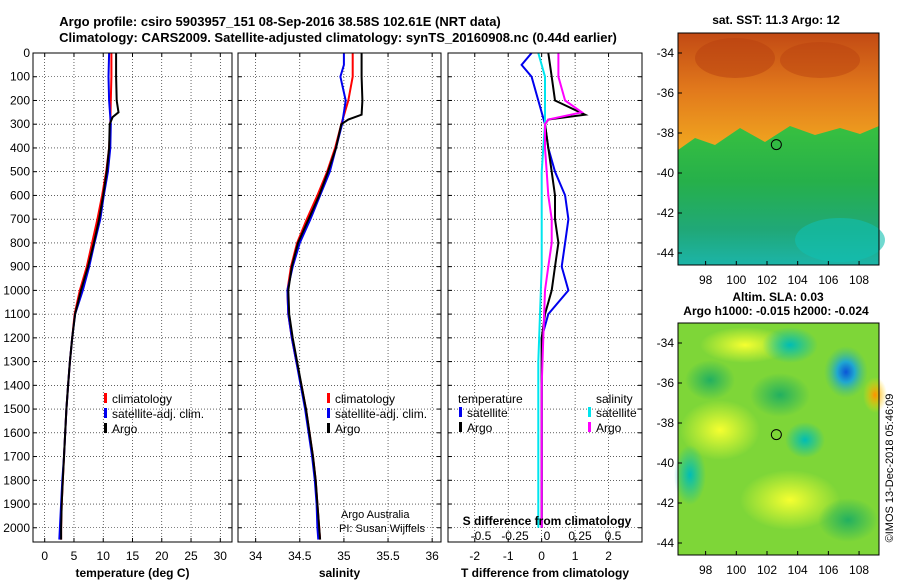 This screenshot has height=580, width=900. What do you see at coordinates (26, 53) in the screenshot?
I see `y-tick-label: 0` at bounding box center [26, 53].